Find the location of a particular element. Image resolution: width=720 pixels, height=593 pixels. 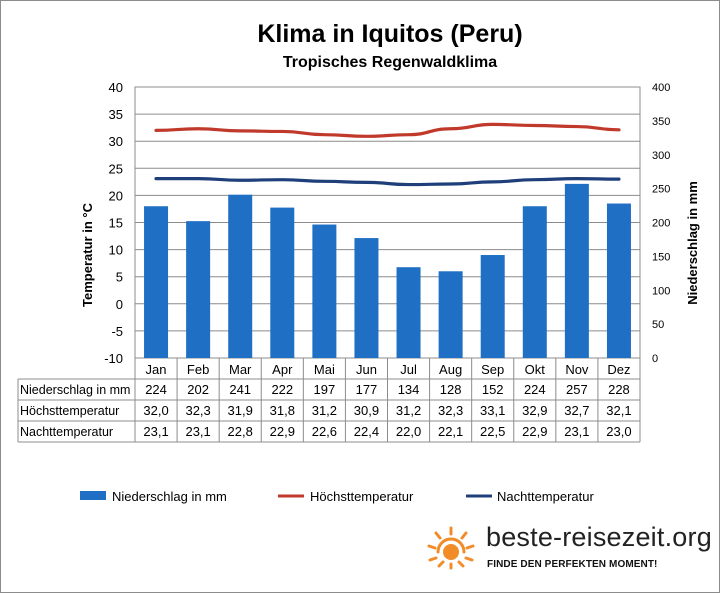

table-cell: 202 is located at coordinates (198, 389).